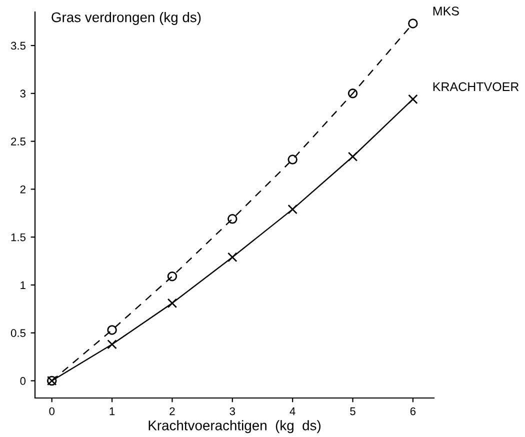  Describe the element at coordinates (172, 411) in the screenshot. I see `x-tick-label: 2` at that location.